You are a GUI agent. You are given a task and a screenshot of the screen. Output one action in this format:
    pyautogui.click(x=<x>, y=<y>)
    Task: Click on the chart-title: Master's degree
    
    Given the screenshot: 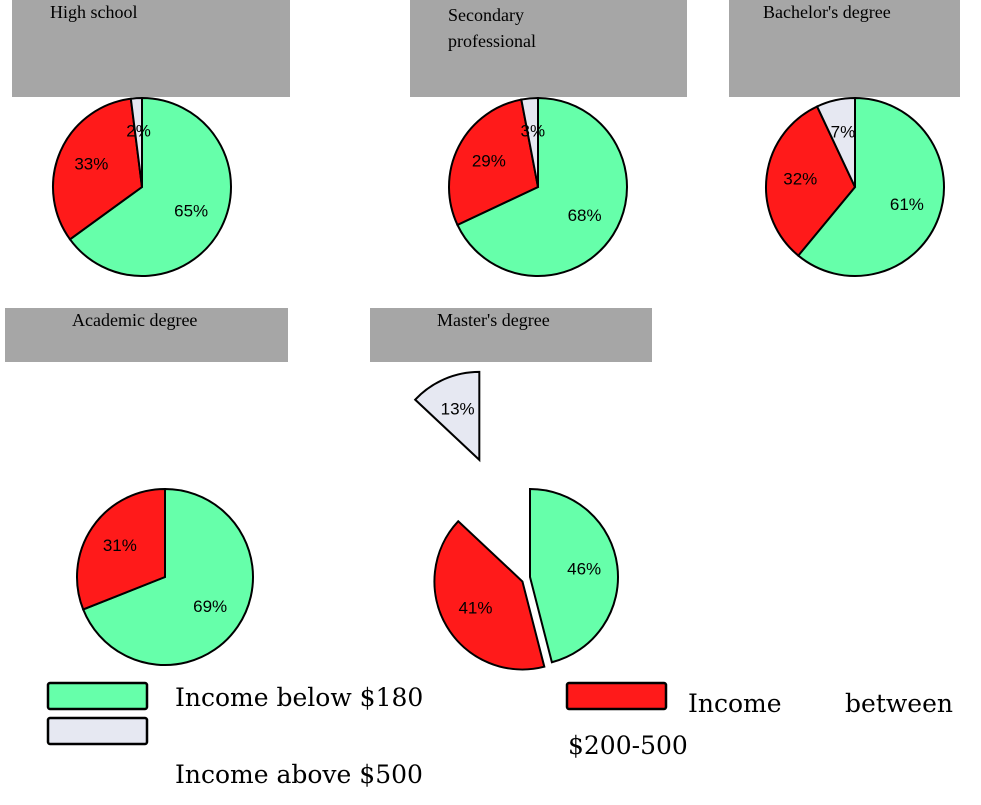 What is the action you would take?
    pyautogui.click(x=511, y=335)
    